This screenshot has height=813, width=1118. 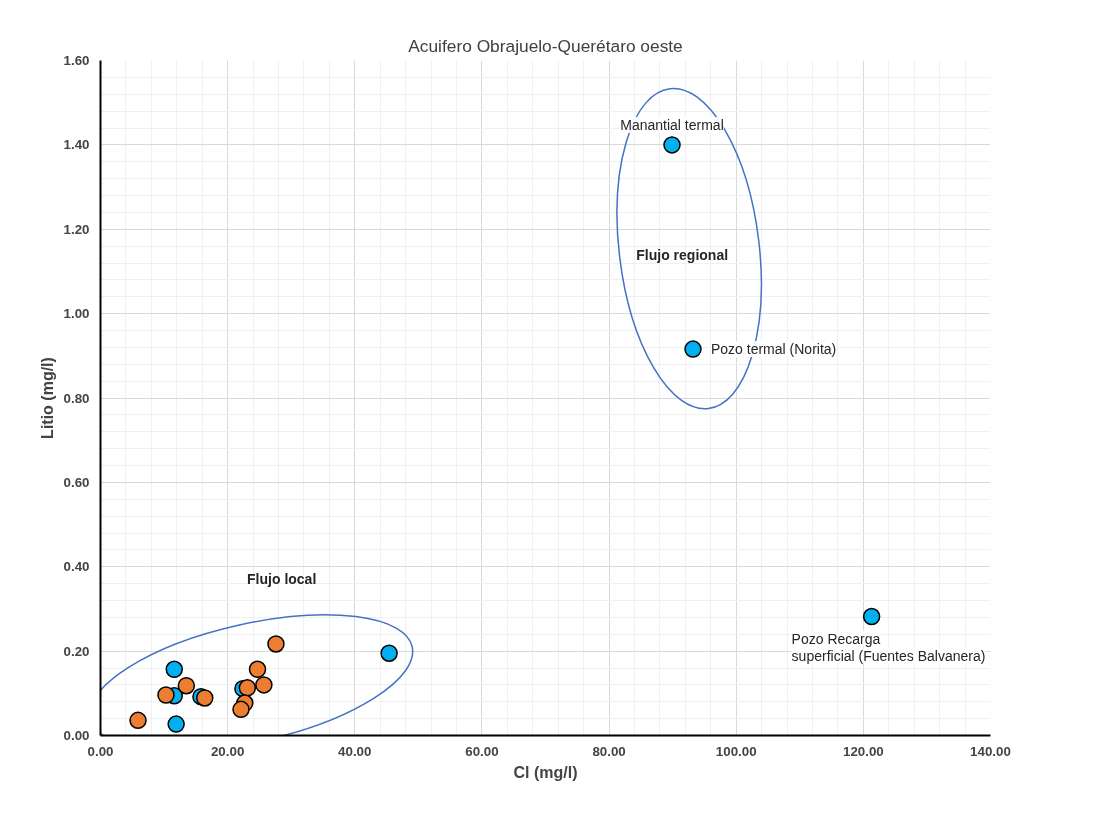 I want to click on y-tick-label: 1.40, so click(x=76, y=145).